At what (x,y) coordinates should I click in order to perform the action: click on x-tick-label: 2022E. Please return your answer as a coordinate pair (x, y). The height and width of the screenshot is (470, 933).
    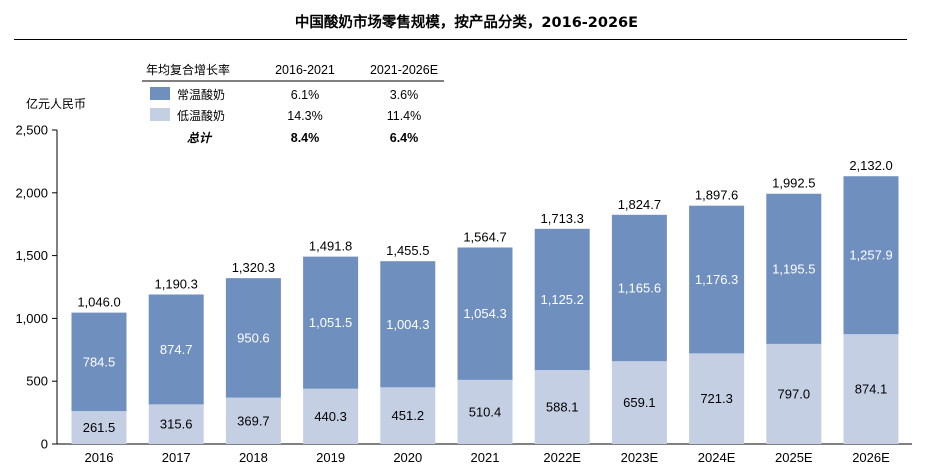
    Looking at the image, I should click on (562, 457).